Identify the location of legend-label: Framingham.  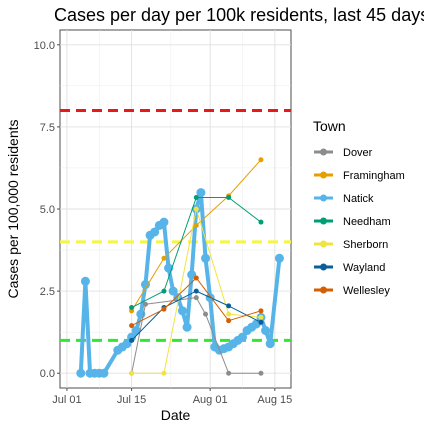
(374, 176).